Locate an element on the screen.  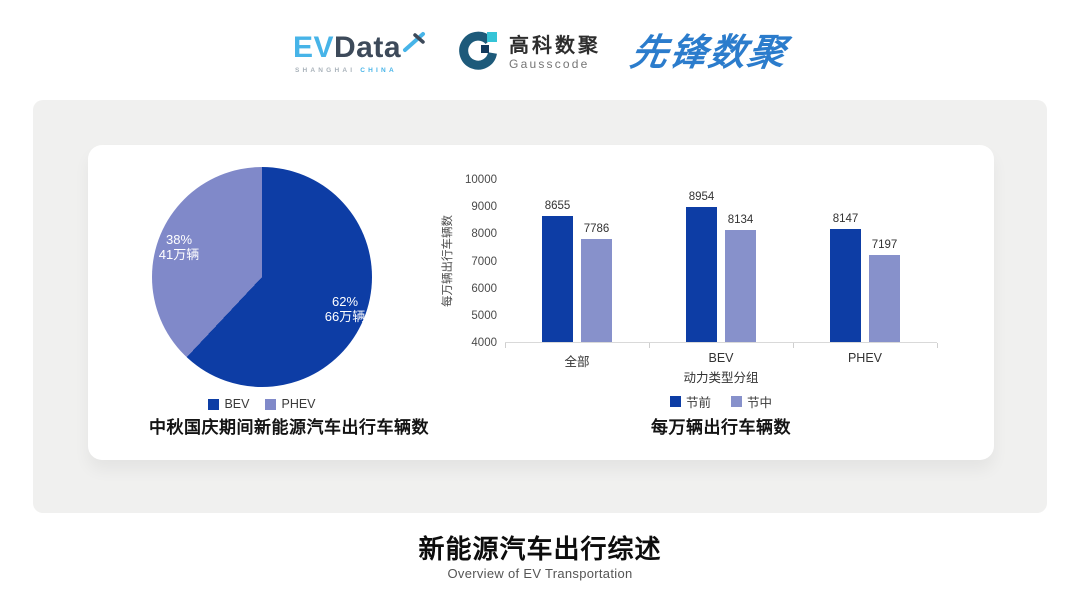
evdata-subtitle: SHANGHAI CHINA is located at coordinates (346, 70).